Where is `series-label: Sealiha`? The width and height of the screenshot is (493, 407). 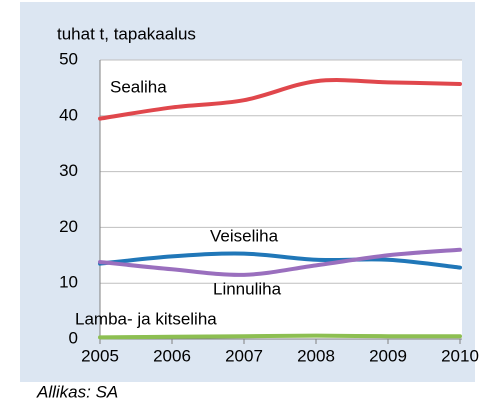 series-label: Sealiha is located at coordinates (138, 86).